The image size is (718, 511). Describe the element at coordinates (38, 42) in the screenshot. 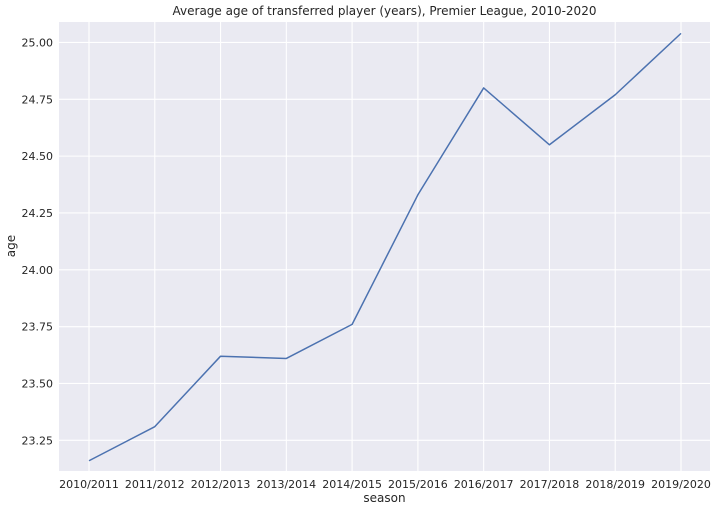

I see `y-tick-label: 25.00` at that location.